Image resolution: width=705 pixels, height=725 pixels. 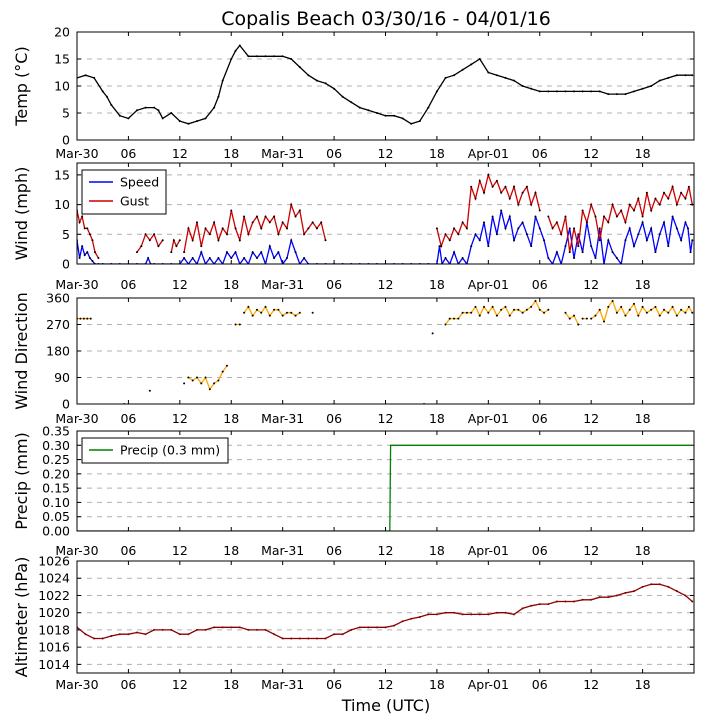 I want to click on y-axis-label: Temp (°C), so click(x=21, y=86).